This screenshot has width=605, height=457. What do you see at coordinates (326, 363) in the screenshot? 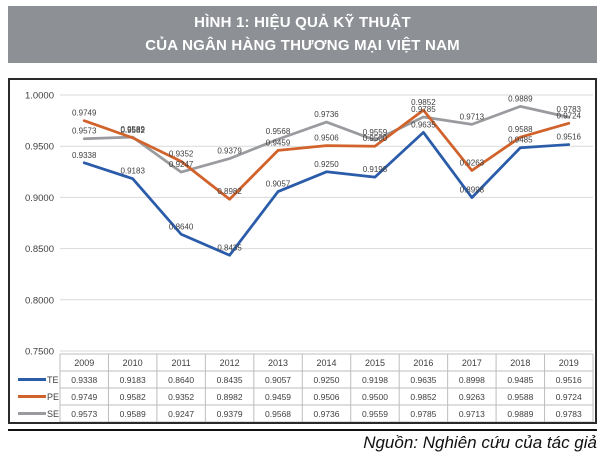
I see `table-year-header: 2014` at bounding box center [326, 363].